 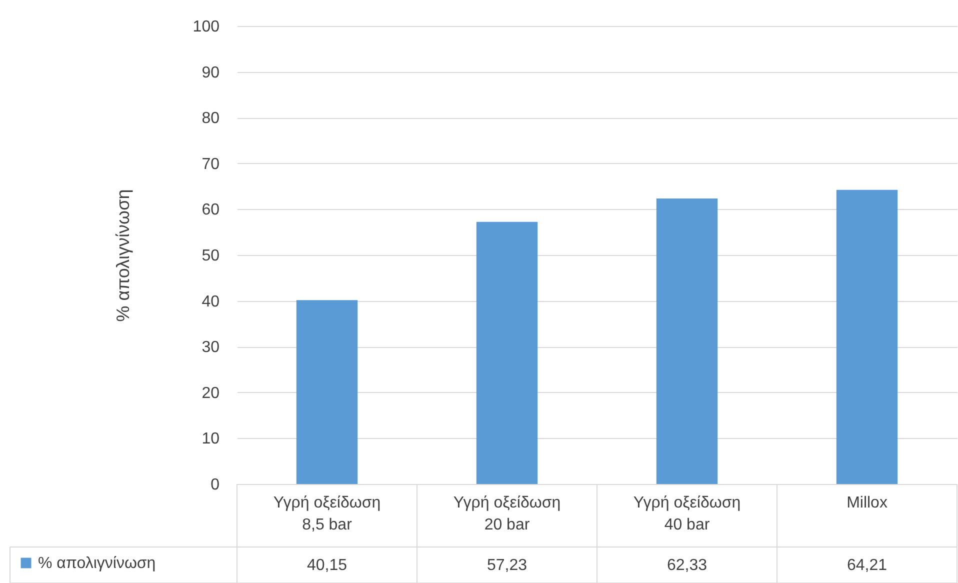 What do you see at coordinates (211, 301) in the screenshot?
I see `y-tick-label: 40` at bounding box center [211, 301].